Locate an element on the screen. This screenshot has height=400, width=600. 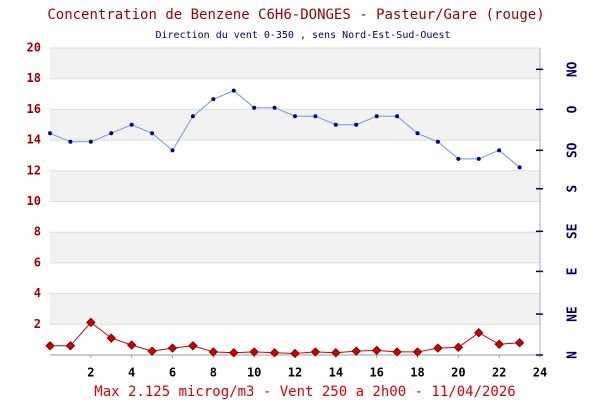
y2-tick-label: NO is located at coordinates (573, 69).